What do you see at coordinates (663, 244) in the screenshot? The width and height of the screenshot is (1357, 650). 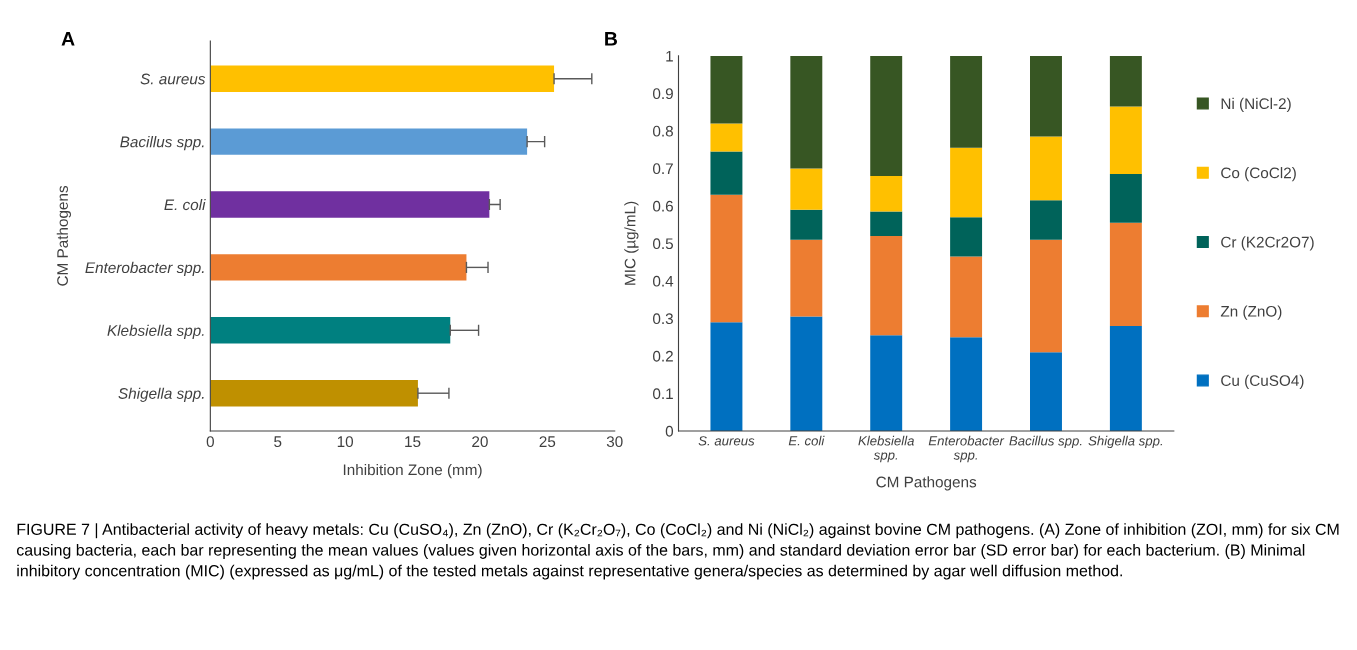 I see `y-tick-label: 0.5` at bounding box center [663, 244].